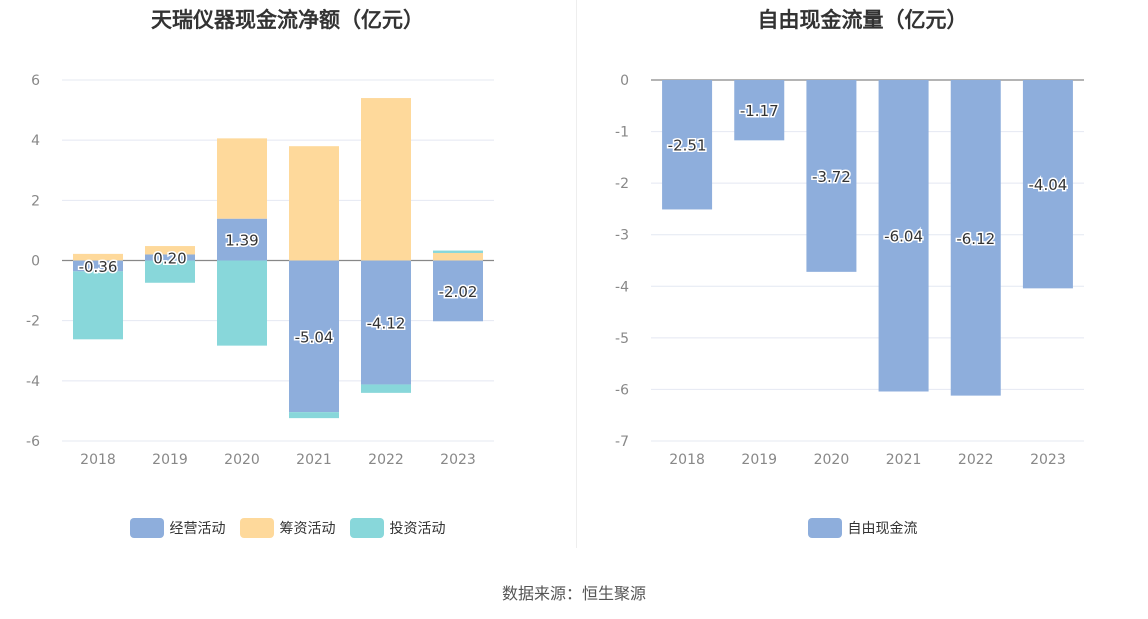  Describe the element at coordinates (35, 141) in the screenshot. I see `y-tick-label: 4` at that location.